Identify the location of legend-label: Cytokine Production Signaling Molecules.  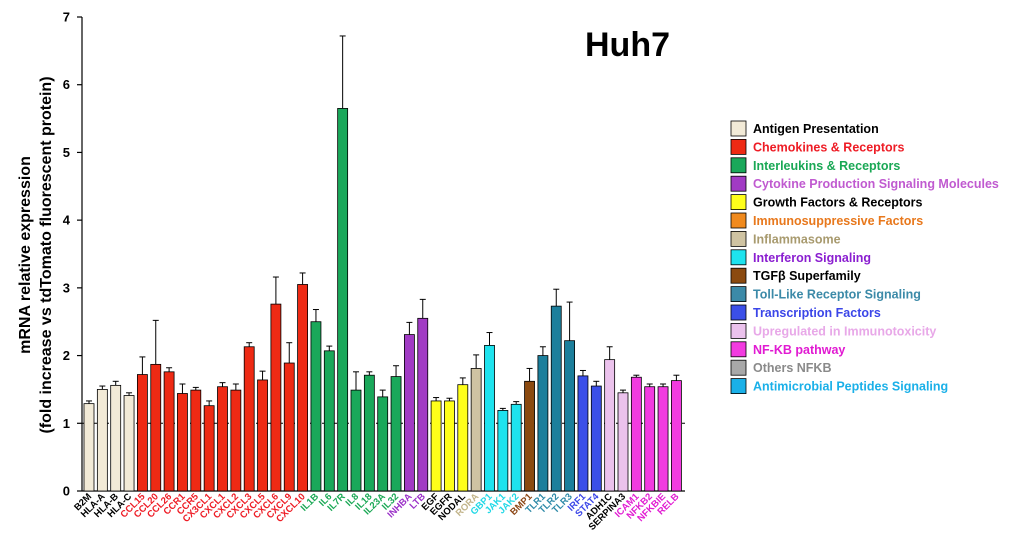
(876, 184).